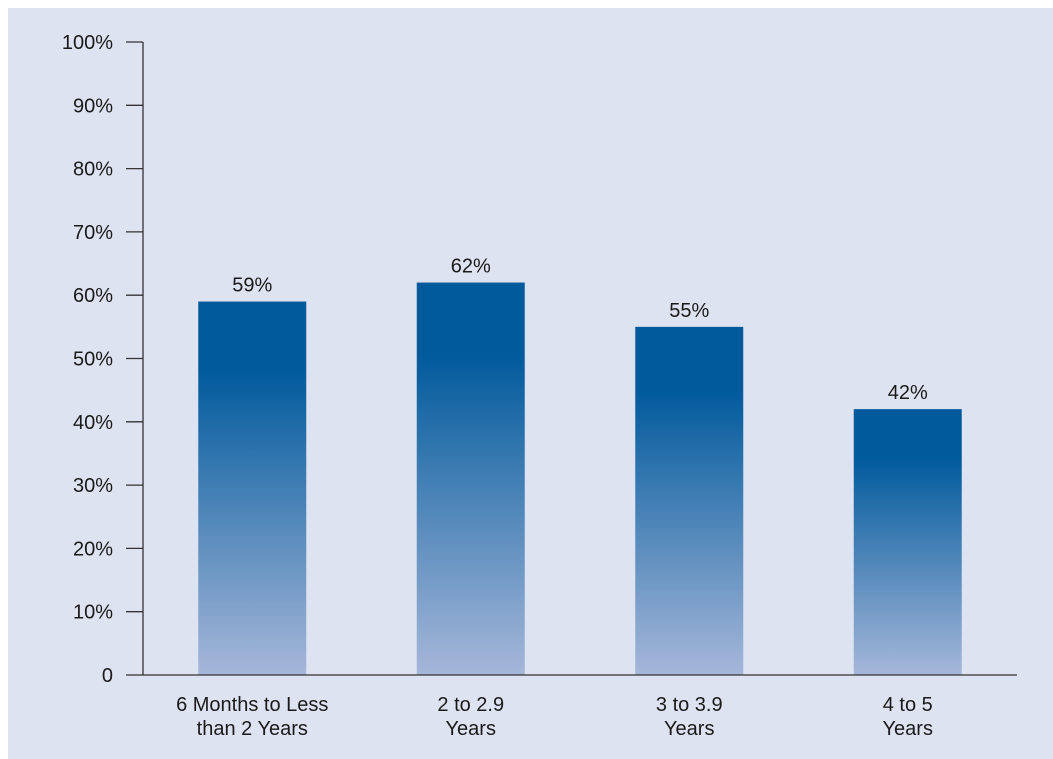 The height and width of the screenshot is (759, 1053). I want to click on data-label: 62%, so click(471, 267).